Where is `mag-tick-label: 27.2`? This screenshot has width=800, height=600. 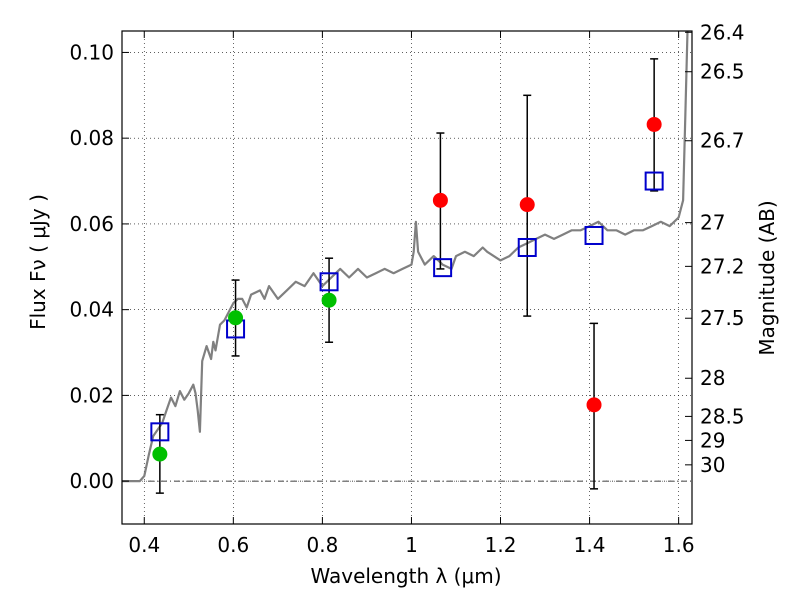
mag-tick-label: 27.2 is located at coordinates (722, 266).